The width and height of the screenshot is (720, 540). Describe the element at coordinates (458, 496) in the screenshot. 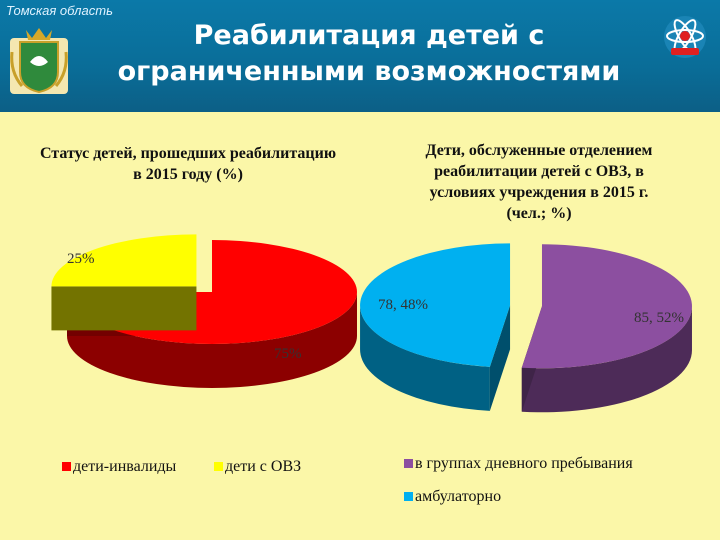

I see `legend-label-ambulatory: амбулаторно` at that location.